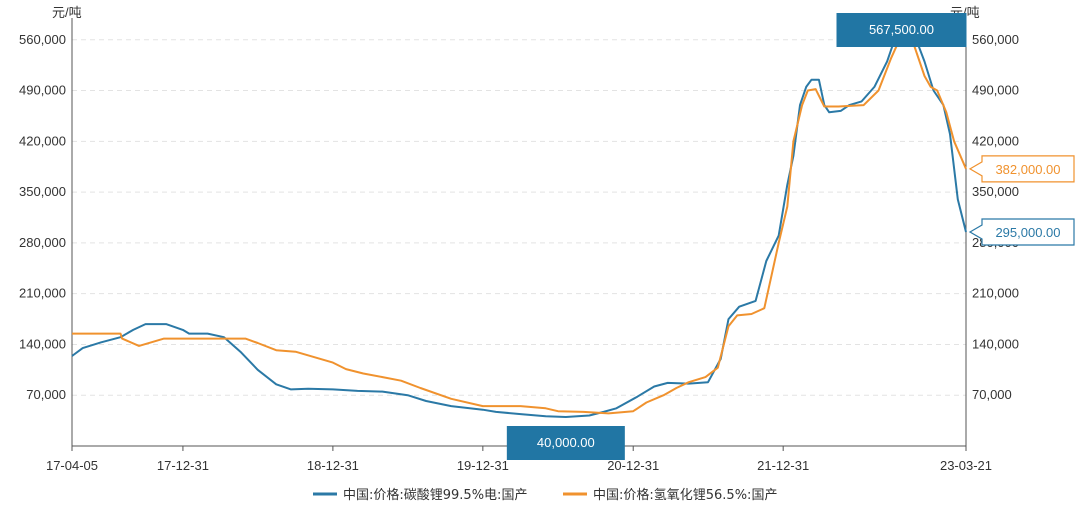  I want to click on y-tick-label-left: 350,000, so click(42, 191).